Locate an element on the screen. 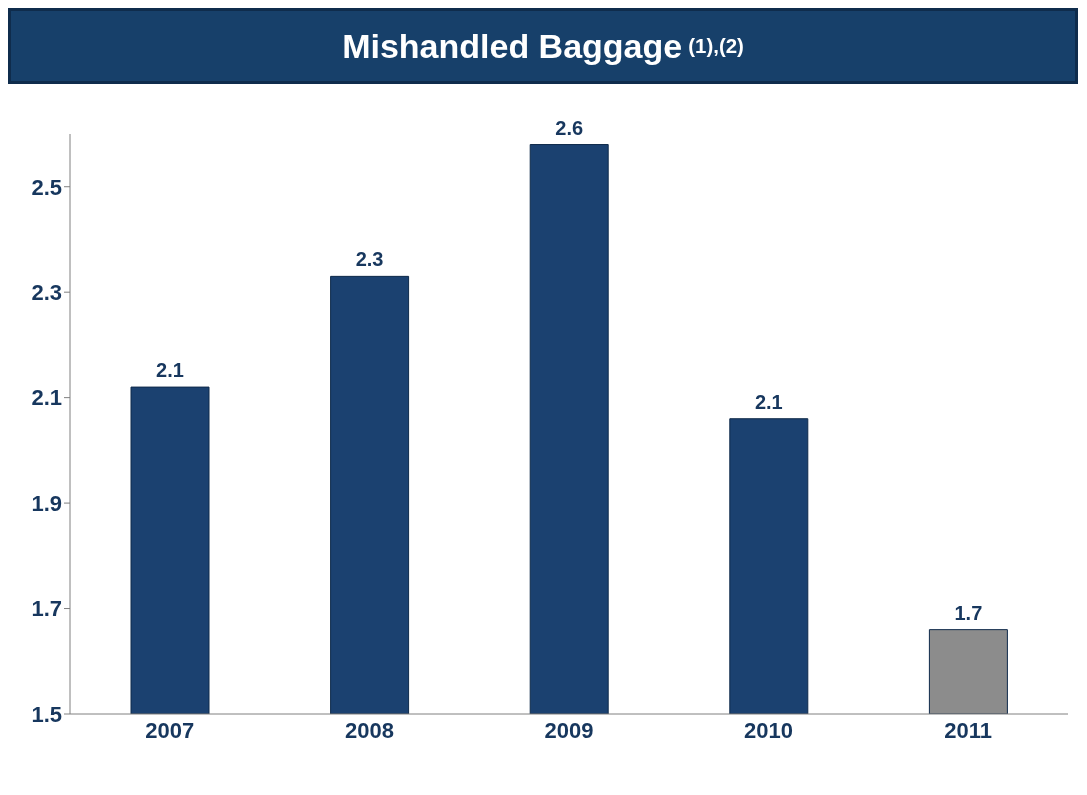 This screenshot has height=795, width=1087. y-tick-label: 2.1 is located at coordinates (46, 398).